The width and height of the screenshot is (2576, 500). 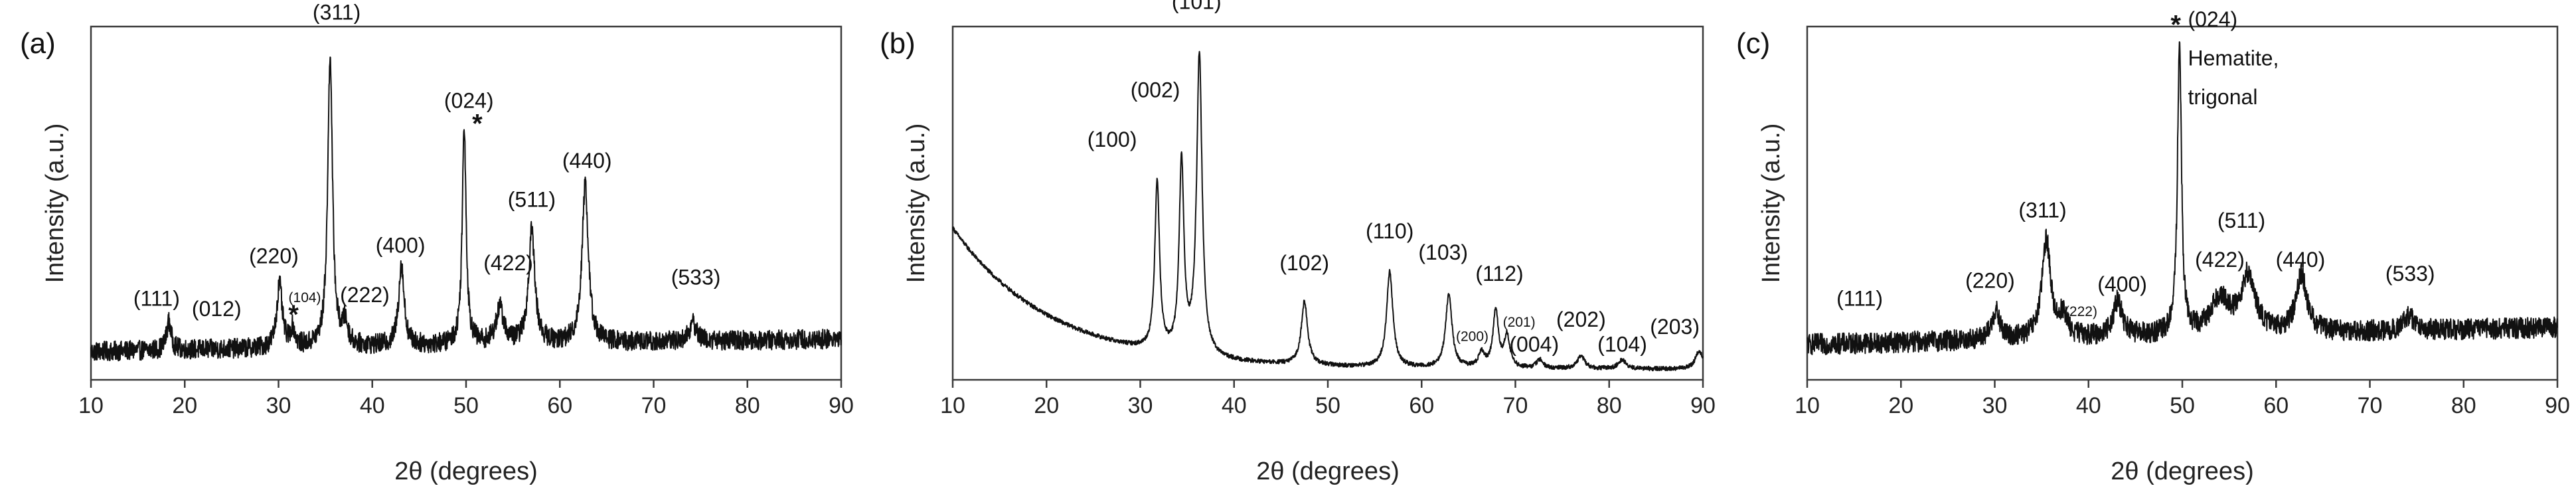 I want to click on panel-label: (b), so click(x=898, y=43).